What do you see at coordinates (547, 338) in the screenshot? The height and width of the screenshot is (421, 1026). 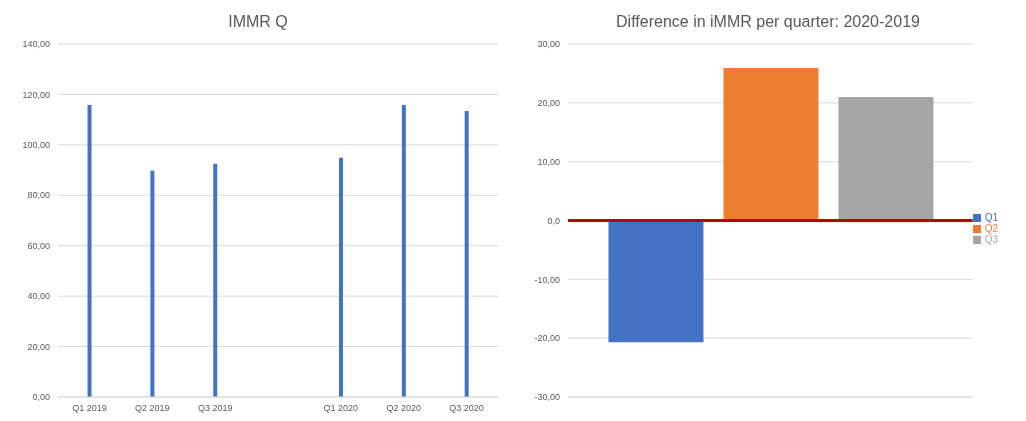 I see `y-tick-label: -20,00` at bounding box center [547, 338].